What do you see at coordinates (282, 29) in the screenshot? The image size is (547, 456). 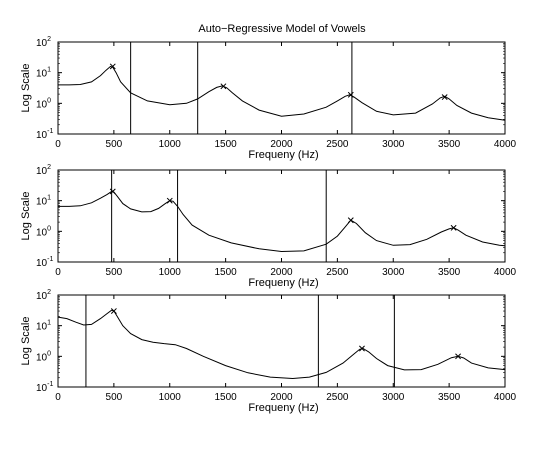 I see `chart-title: Auto−Regressive Model of Vowels` at bounding box center [282, 29].